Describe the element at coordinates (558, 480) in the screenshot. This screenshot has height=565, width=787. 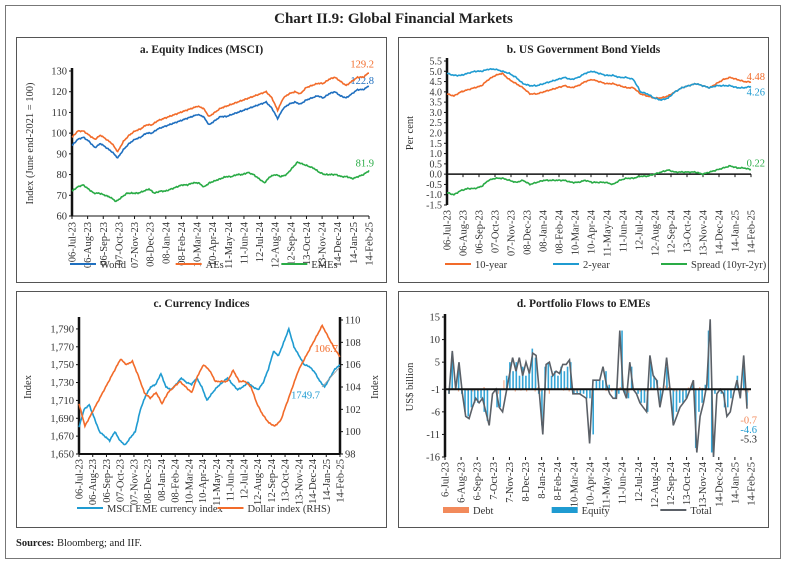
I see `x-tick-label: 8-Feb-24` at that location.